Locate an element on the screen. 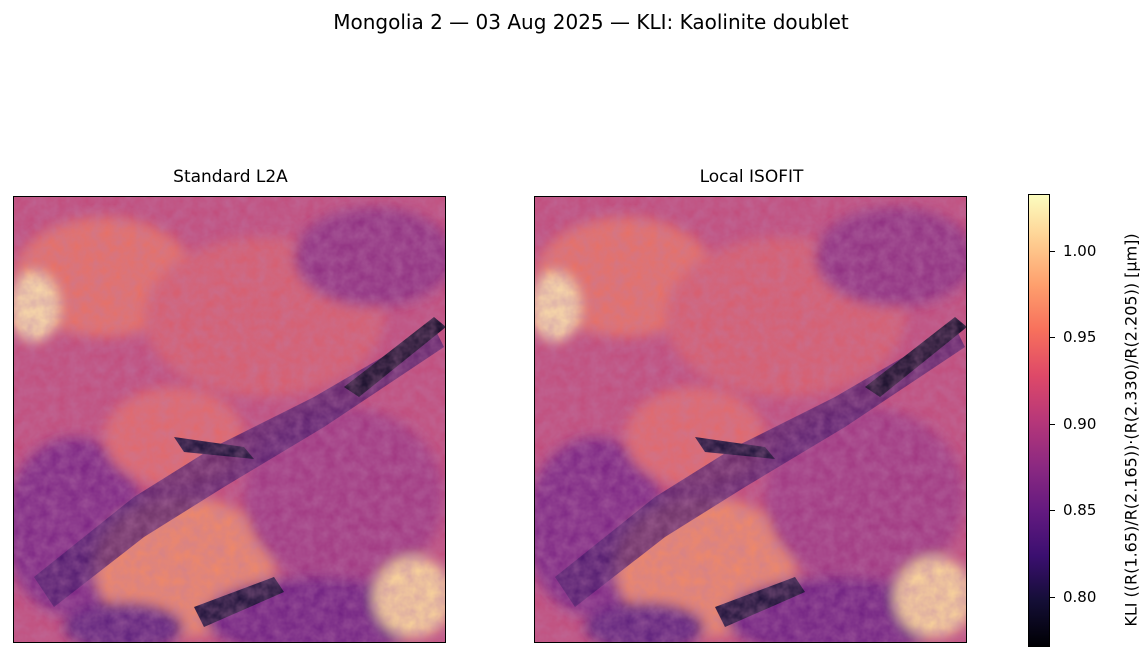 This screenshot has width=1148, height=661. colorbar-tick-label: 1.00 is located at coordinates (1080, 251).